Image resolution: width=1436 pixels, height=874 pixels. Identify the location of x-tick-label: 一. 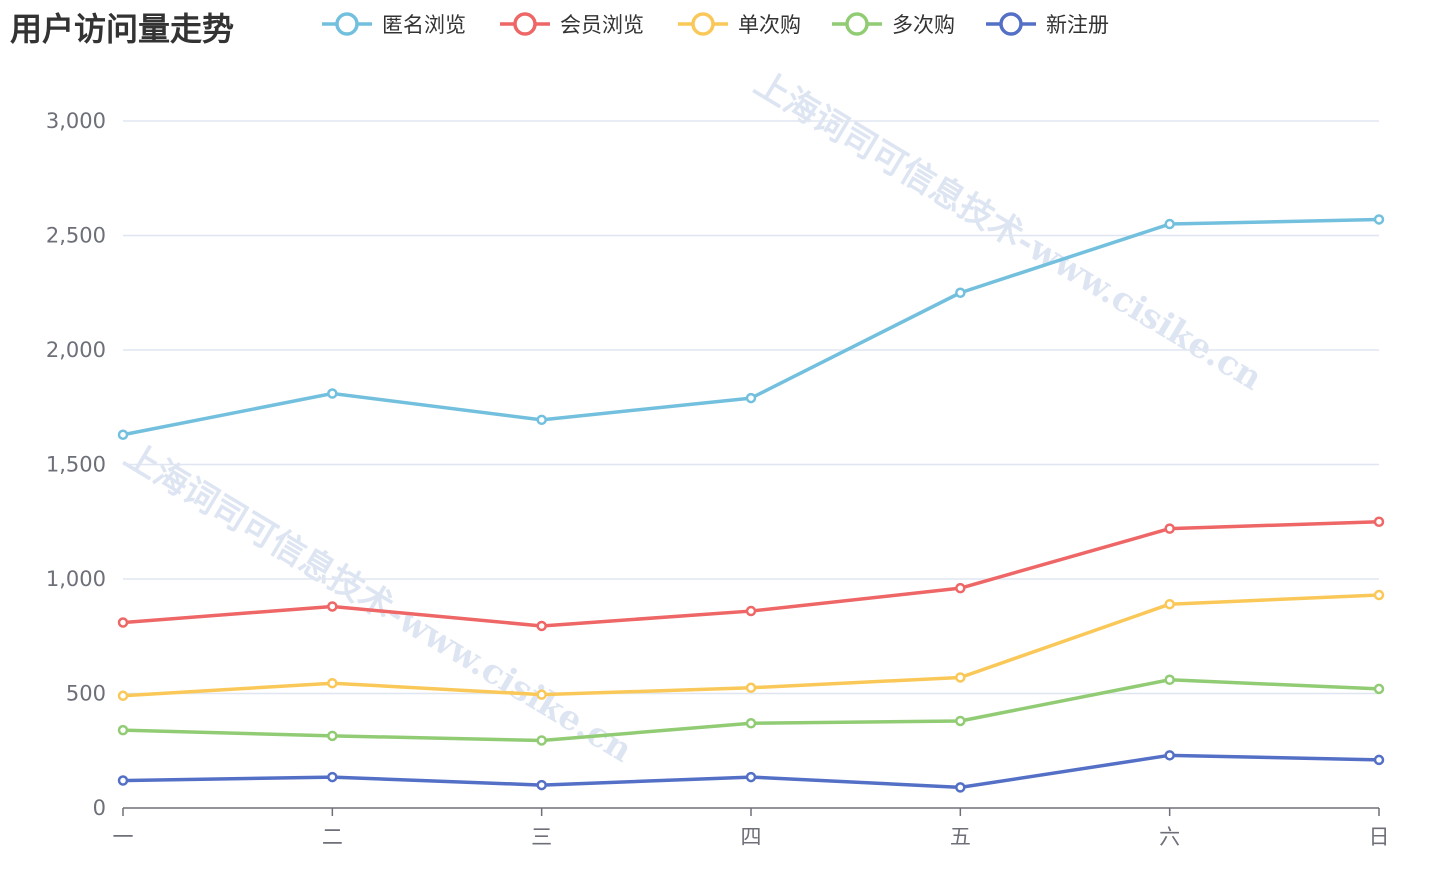
(123, 837).